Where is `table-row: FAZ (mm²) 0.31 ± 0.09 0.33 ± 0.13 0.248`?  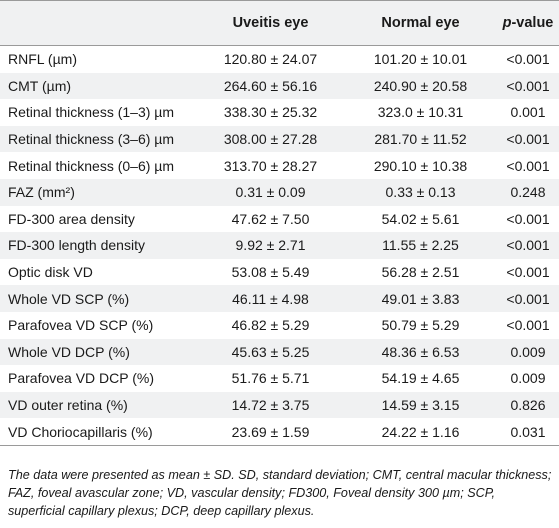
table-row: FAZ (mm²) 0.31 ± 0.09 0.33 ± 0.13 0.248 is located at coordinates (279, 192).